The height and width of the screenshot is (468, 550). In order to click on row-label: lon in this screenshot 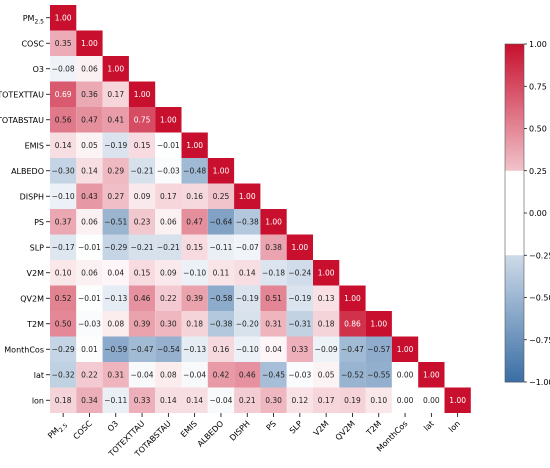, I will do `click(38, 400)`.